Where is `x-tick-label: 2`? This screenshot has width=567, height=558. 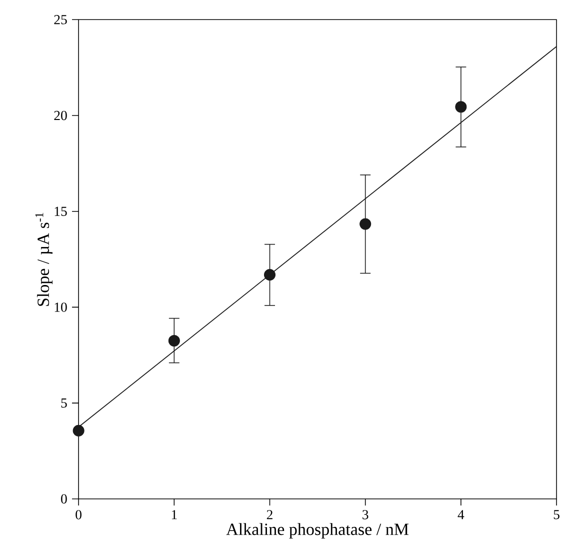
x-tick-label: 2 is located at coordinates (269, 515).